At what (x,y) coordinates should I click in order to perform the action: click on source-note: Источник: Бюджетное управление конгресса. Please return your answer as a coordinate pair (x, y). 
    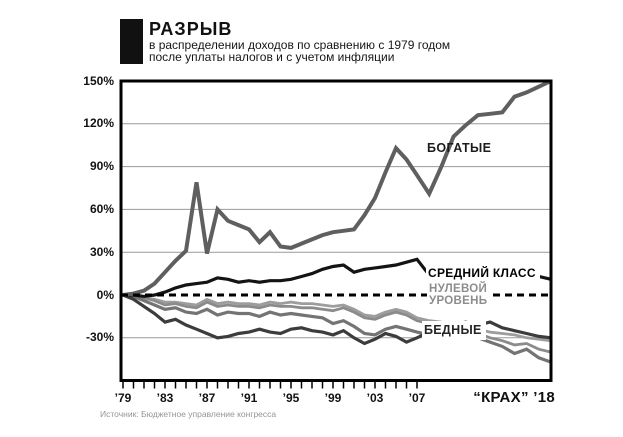
    Looking at the image, I should click on (188, 414).